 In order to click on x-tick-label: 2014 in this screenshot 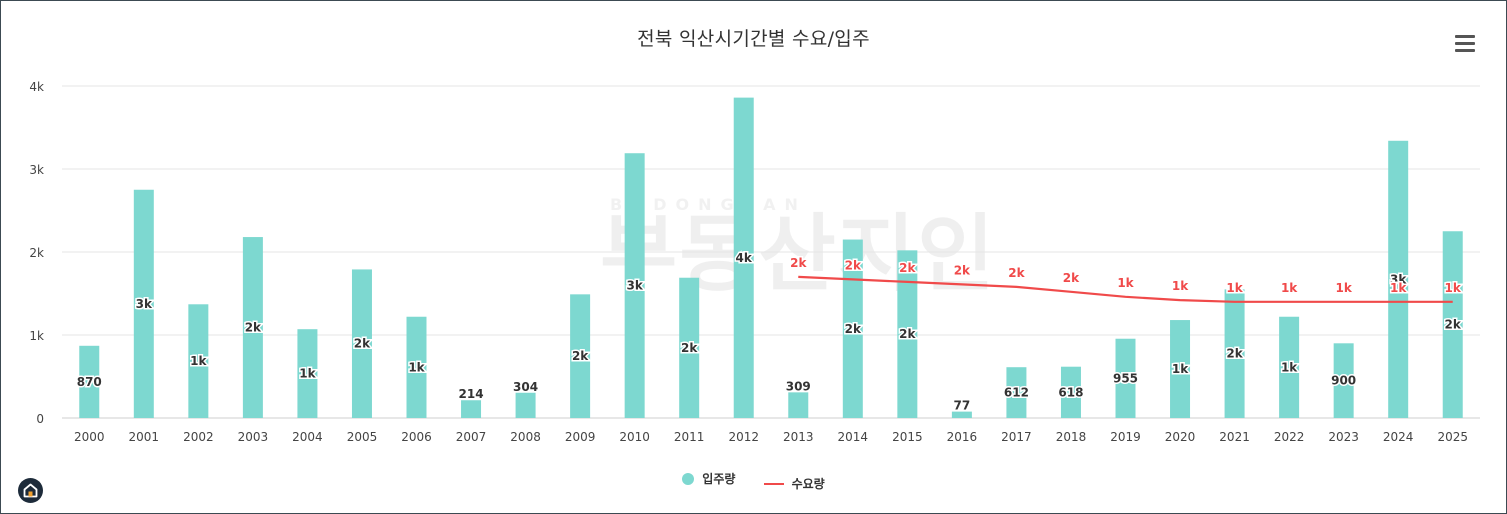, I will do `click(853, 437)`.